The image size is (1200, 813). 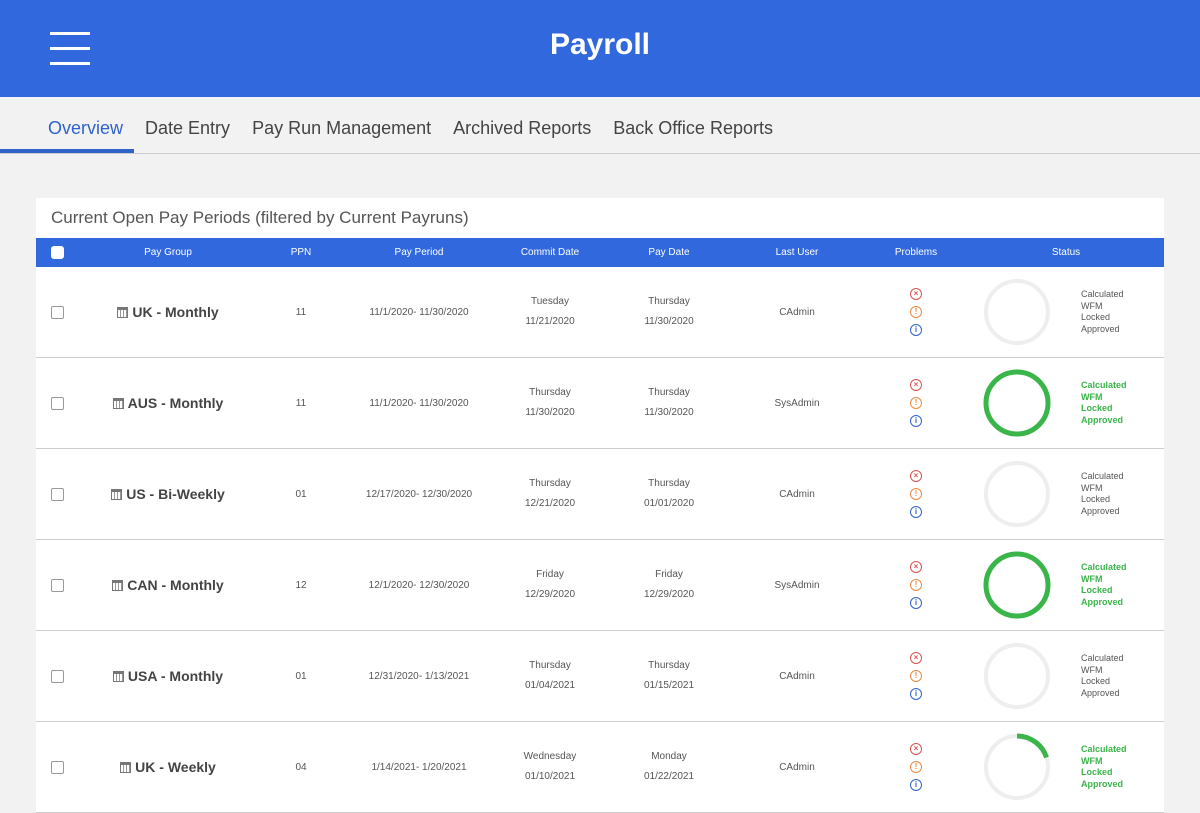 What do you see at coordinates (693, 128) in the screenshot?
I see `tab-back-office-reports: Back Office Reports` at bounding box center [693, 128].